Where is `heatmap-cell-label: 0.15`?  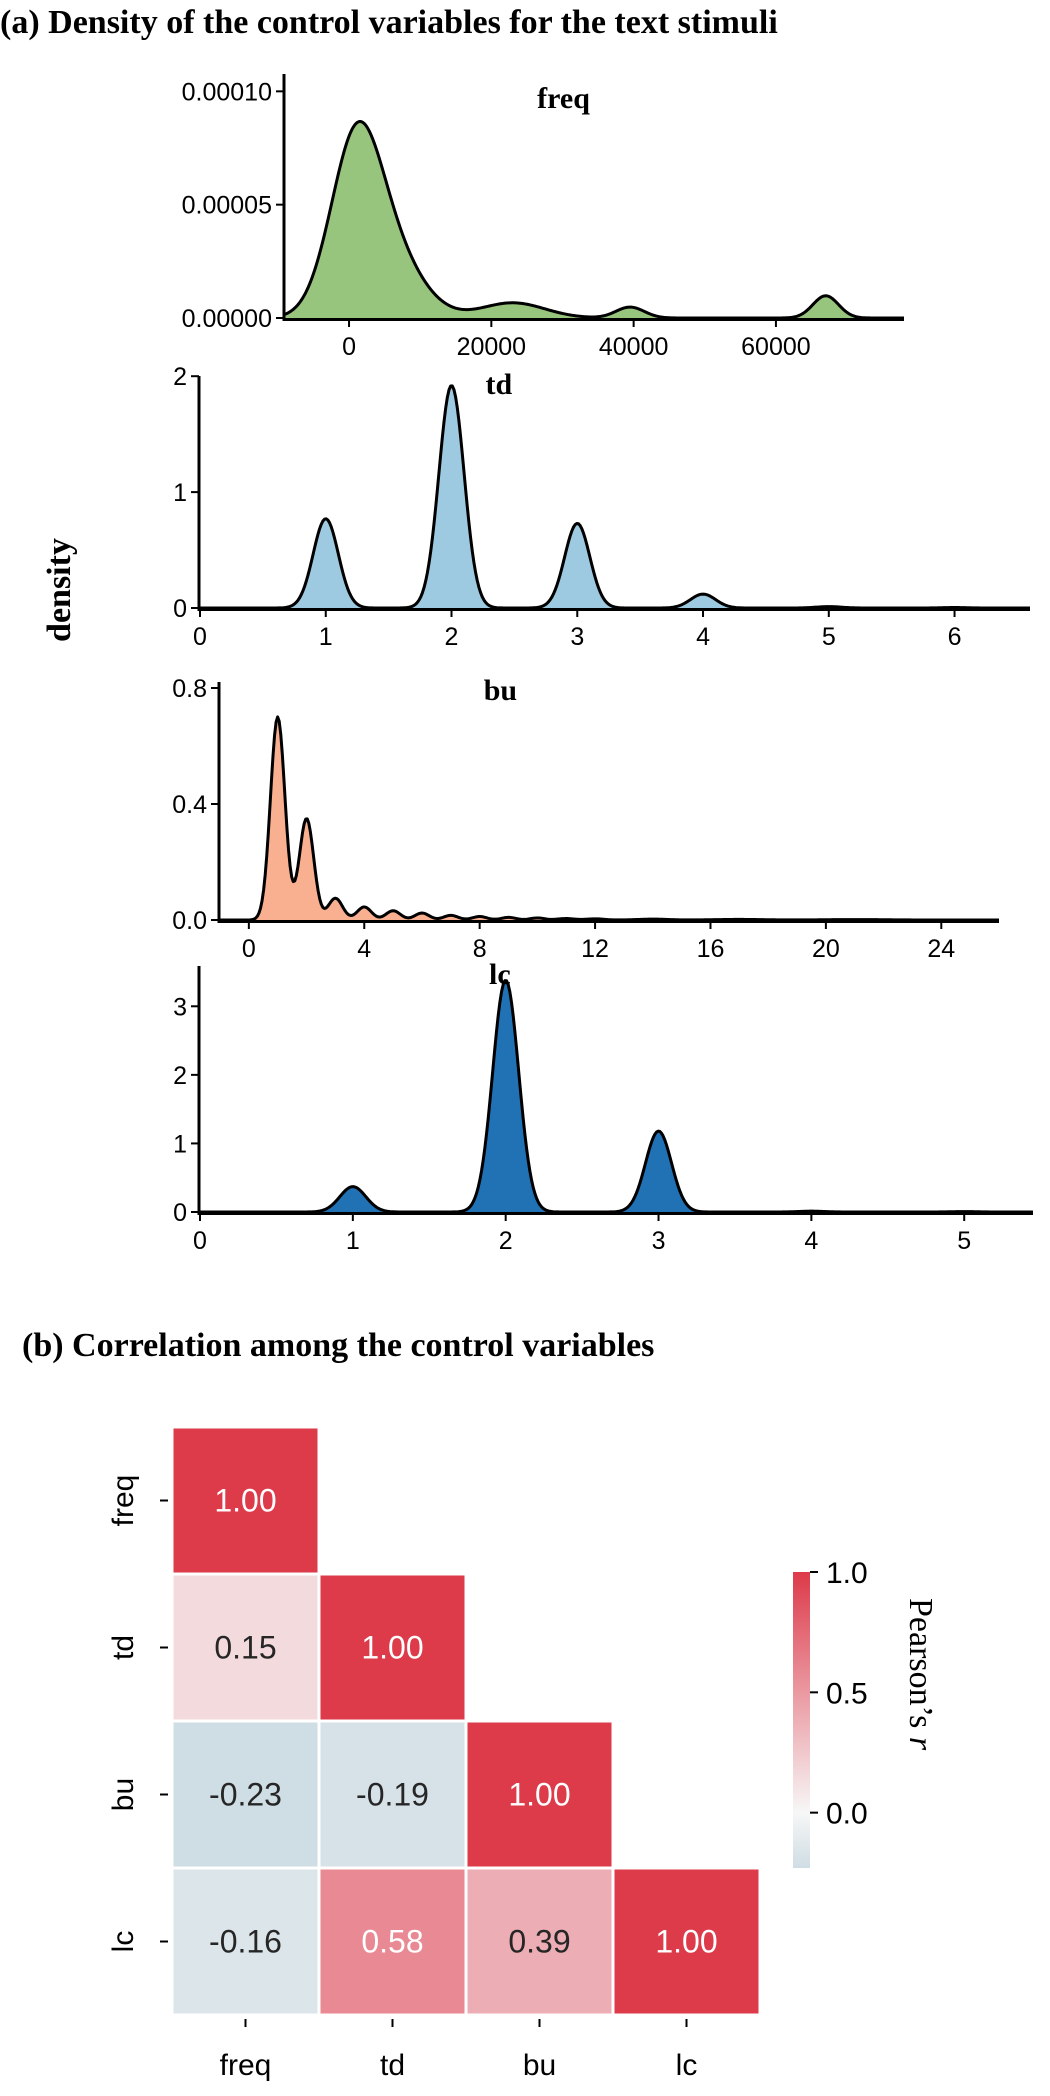
heatmap-cell-label: 0.15 is located at coordinates (245, 1648).